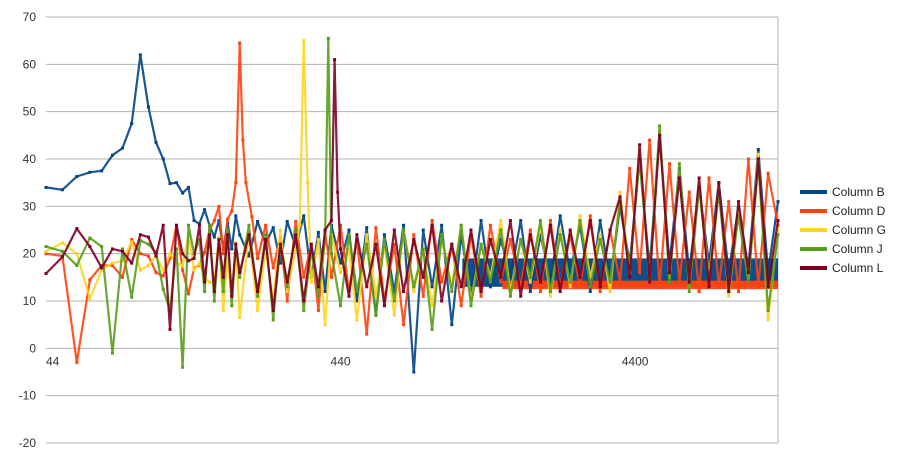  Describe the element at coordinates (30, 64) in the screenshot. I see `y-tick-label: 60` at that location.